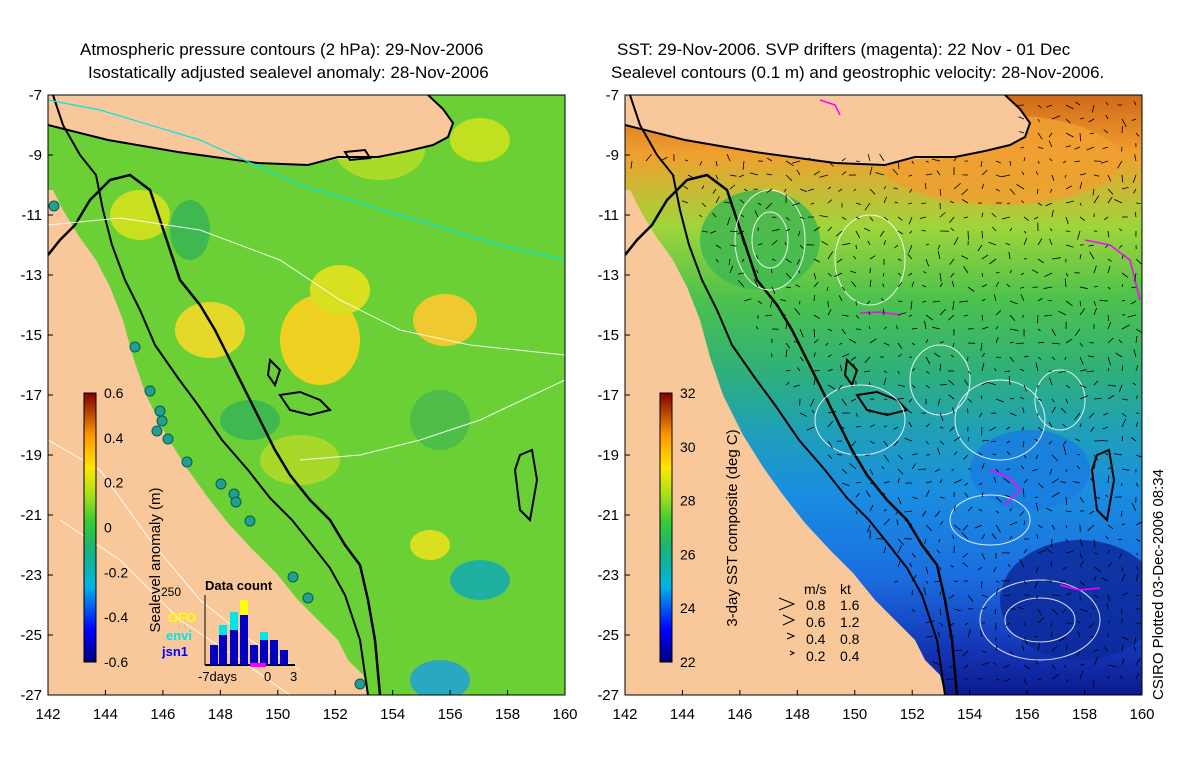 This screenshot has width=1200, height=780. Describe the element at coordinates (293, 676) in the screenshot. I see `inset-xlabel-end: 3` at that location.